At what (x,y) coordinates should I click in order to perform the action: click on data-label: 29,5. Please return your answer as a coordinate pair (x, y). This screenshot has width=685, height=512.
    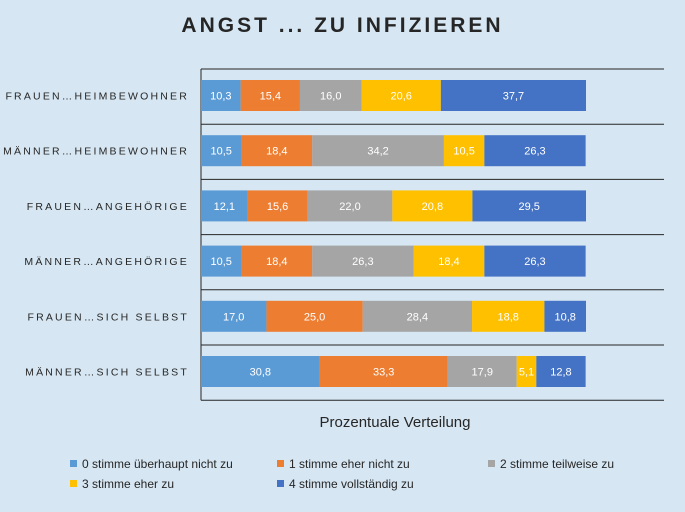
    Looking at the image, I should click on (529, 207).